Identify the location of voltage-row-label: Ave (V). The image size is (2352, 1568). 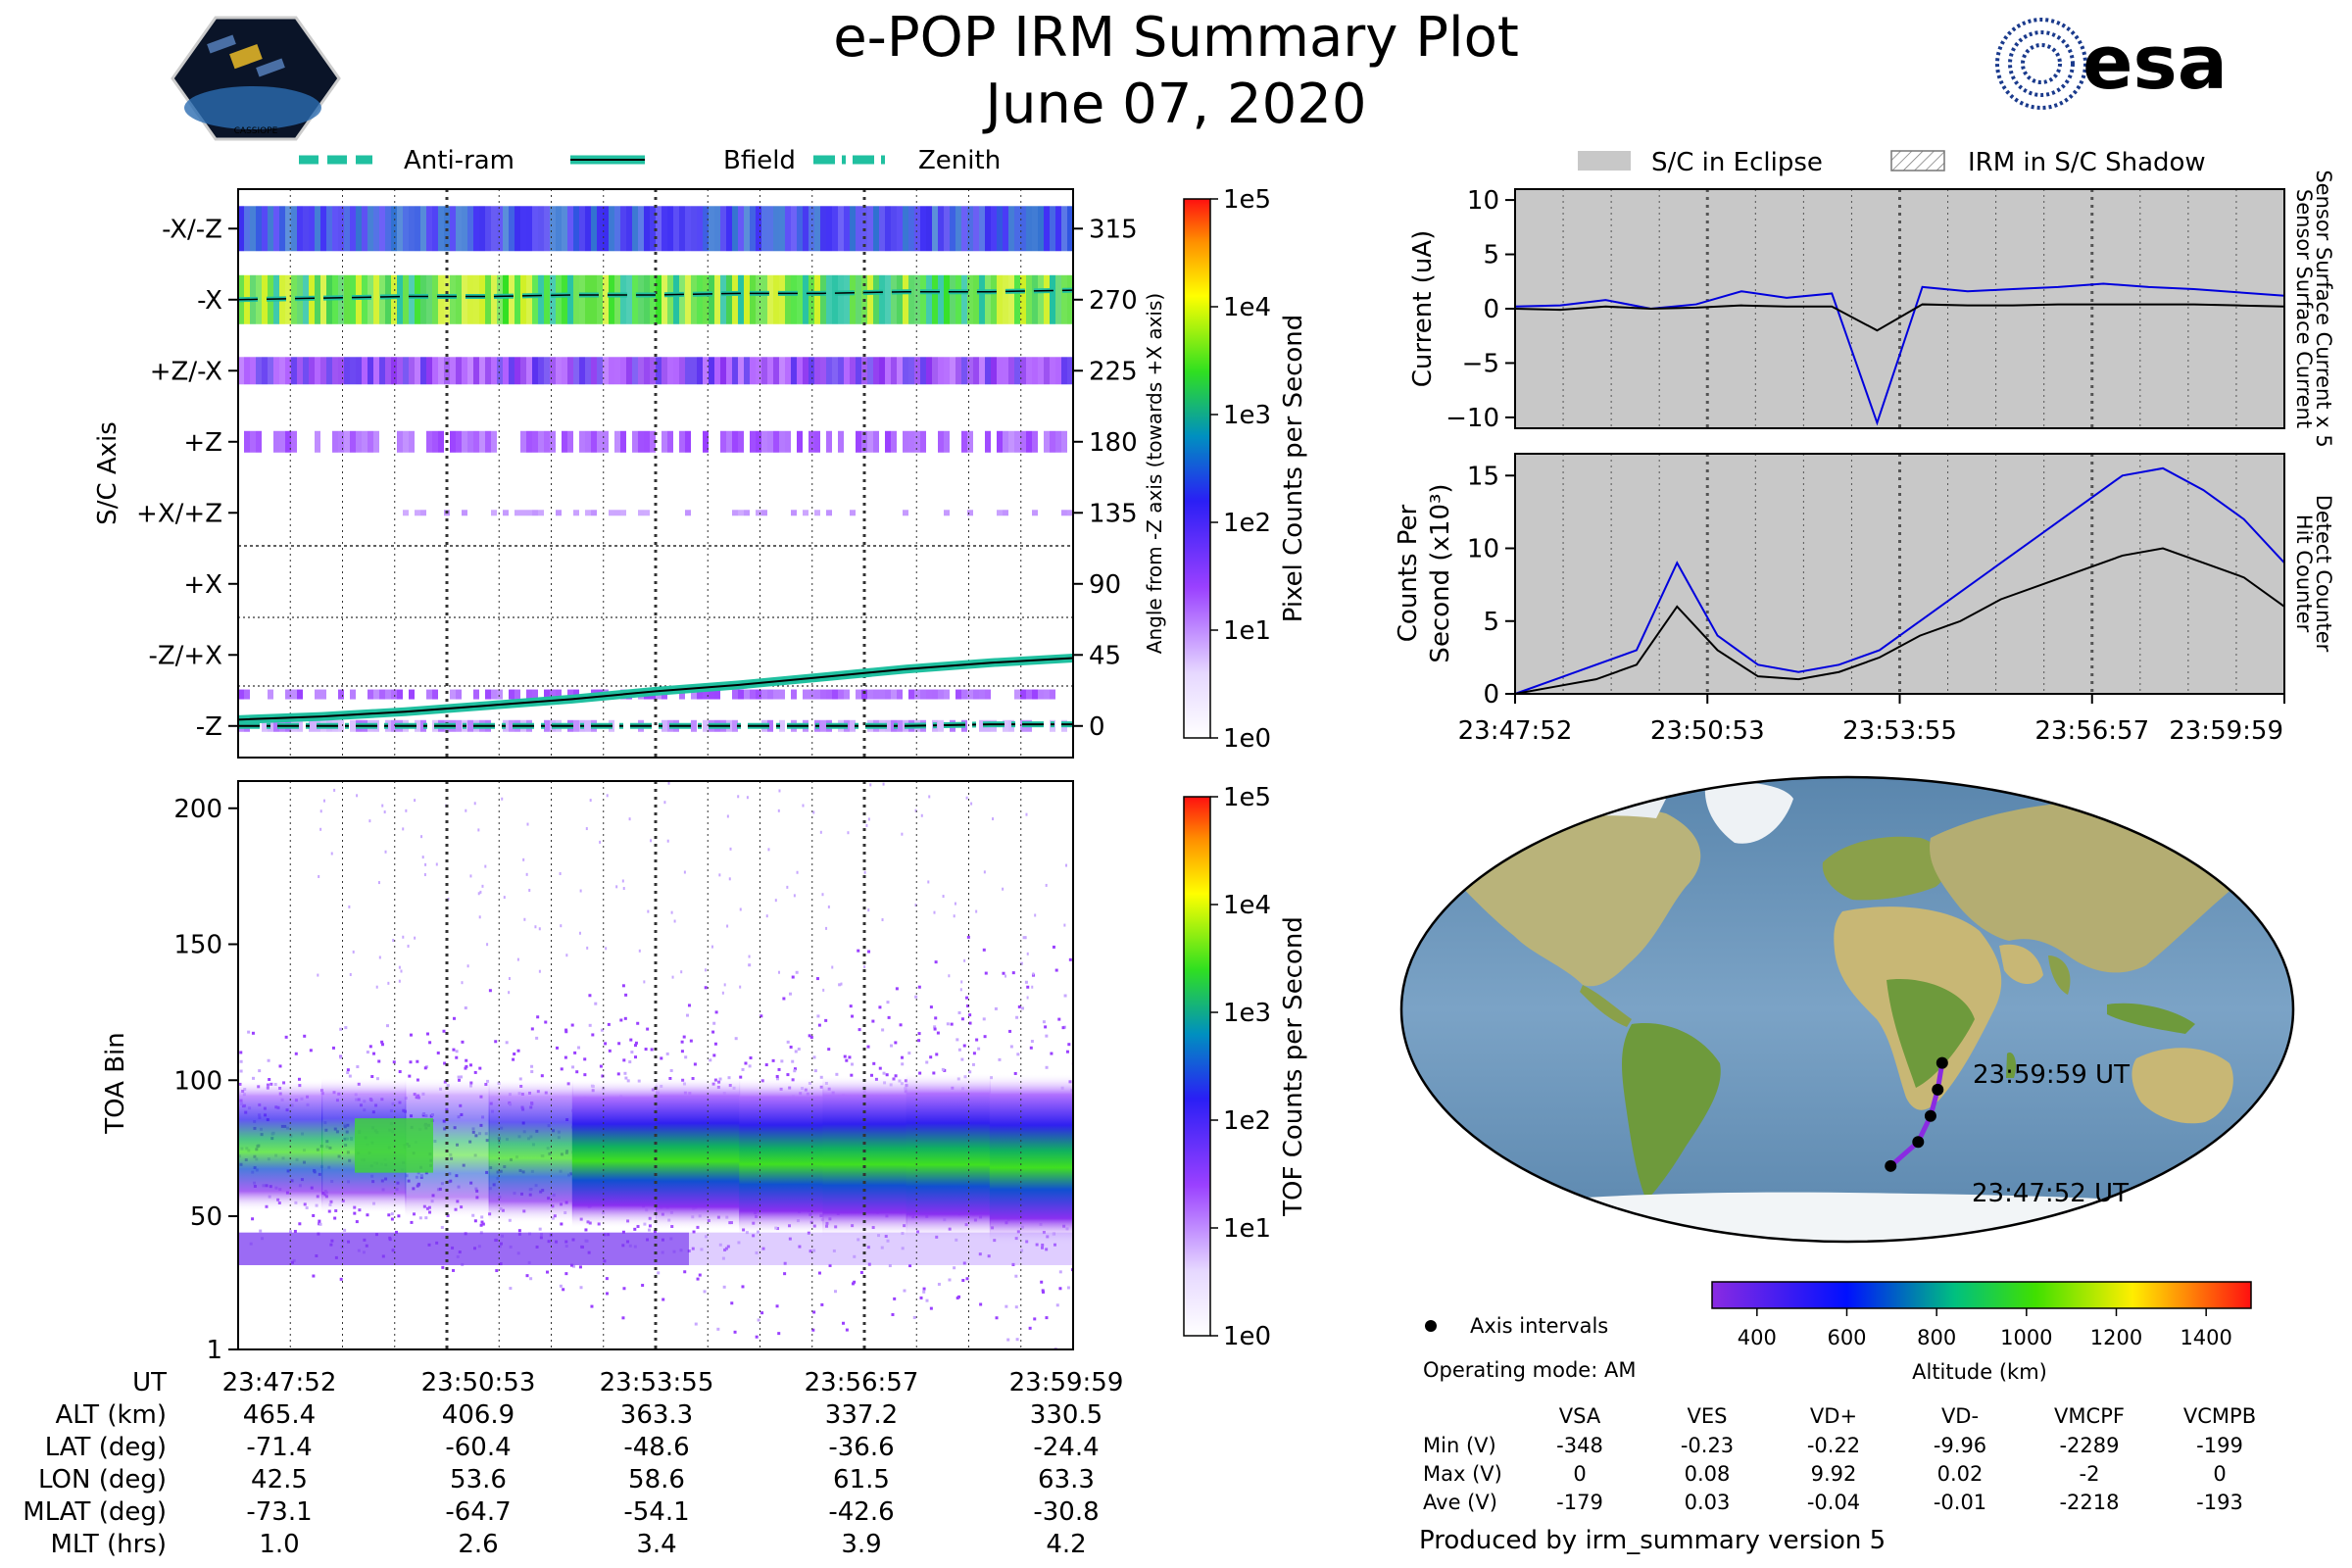
(1460, 1502).